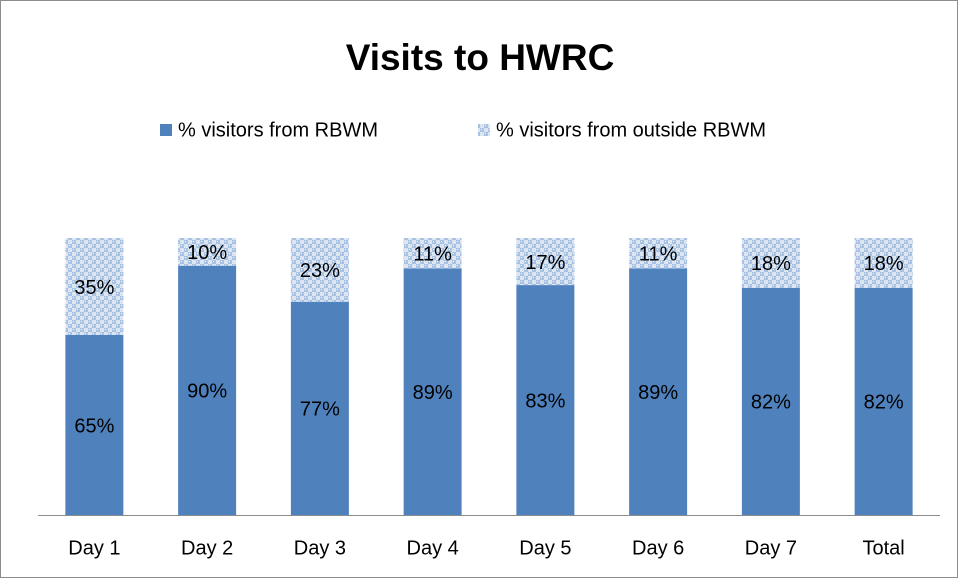 Image resolution: width=960 pixels, height=579 pixels. I want to click on data-label: 10%, so click(207, 253).